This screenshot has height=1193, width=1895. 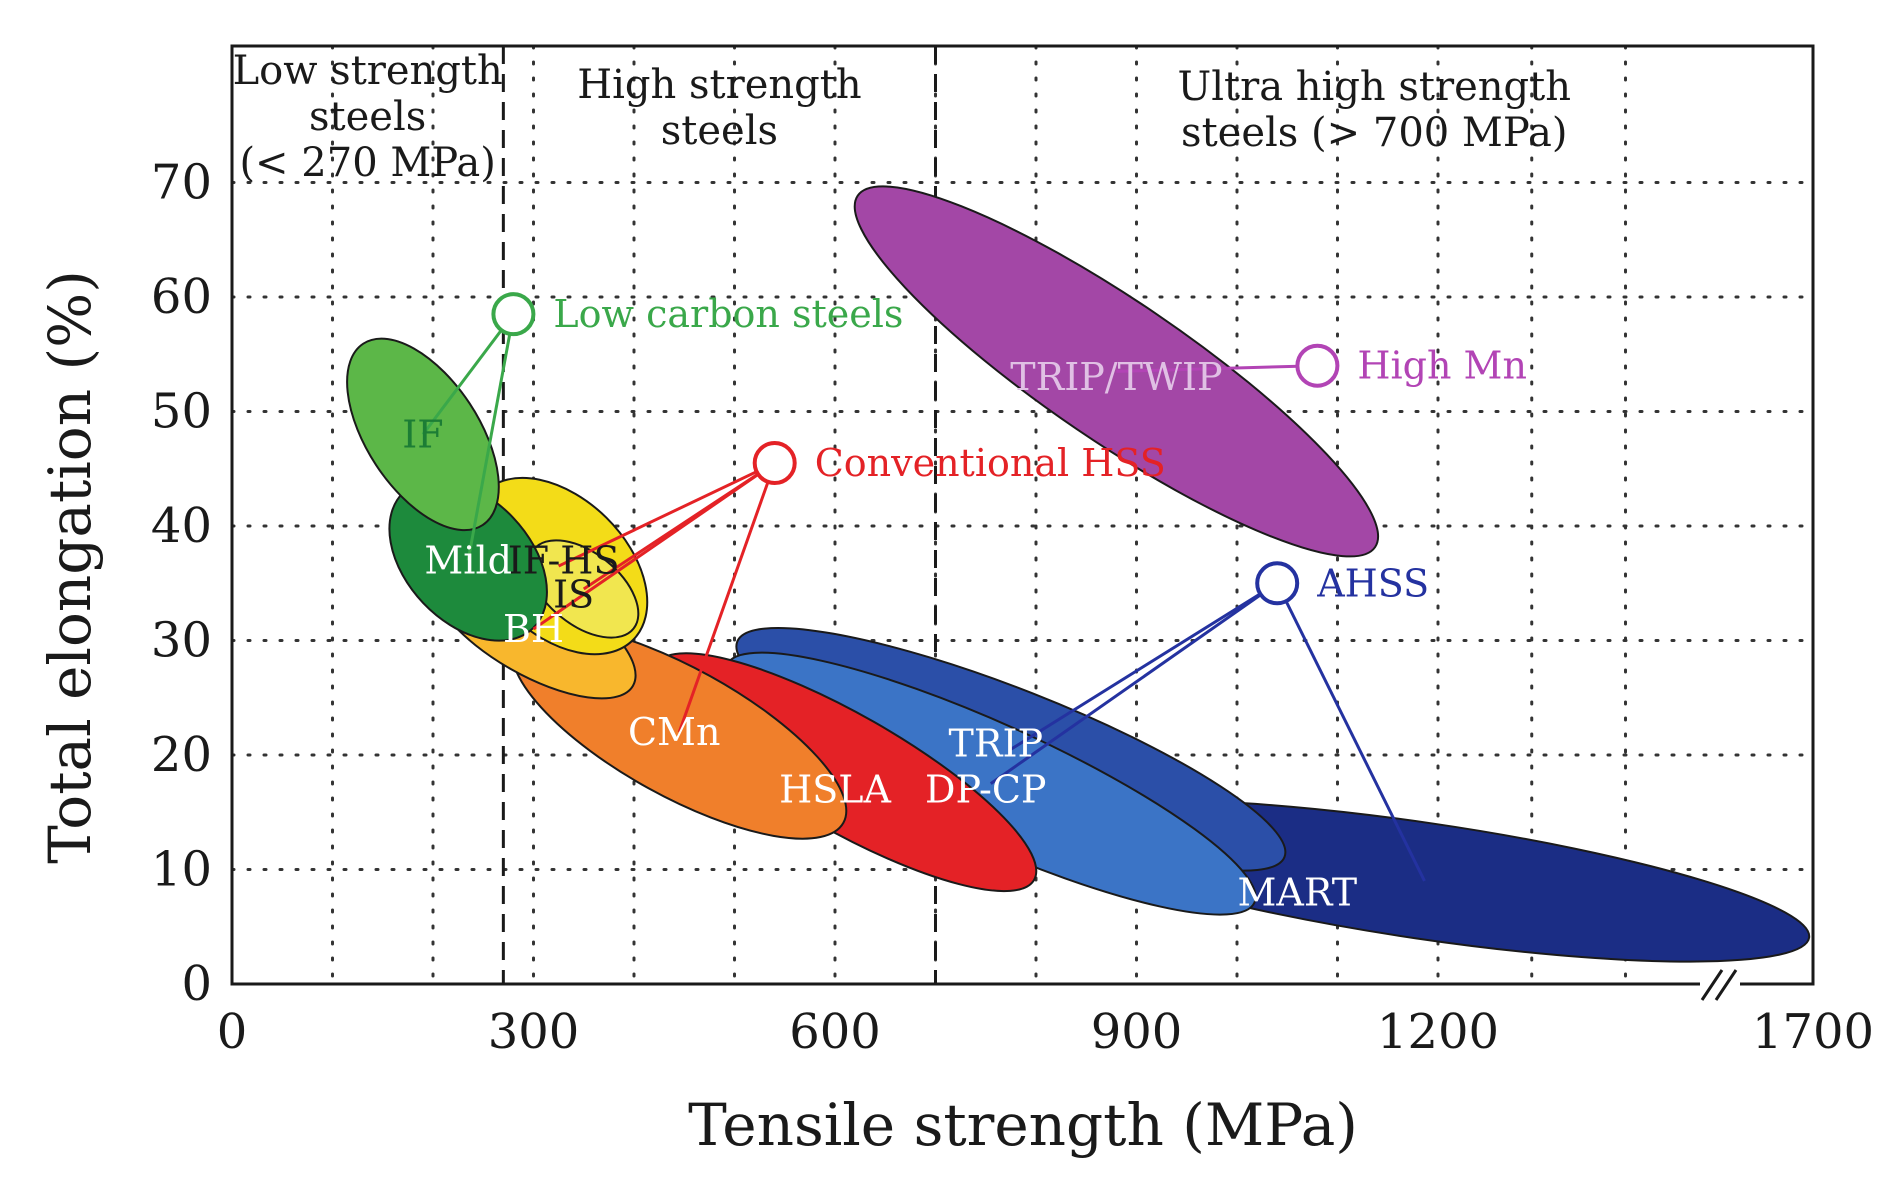 I want to click on series-label-mart: MART, so click(x=1297, y=892).